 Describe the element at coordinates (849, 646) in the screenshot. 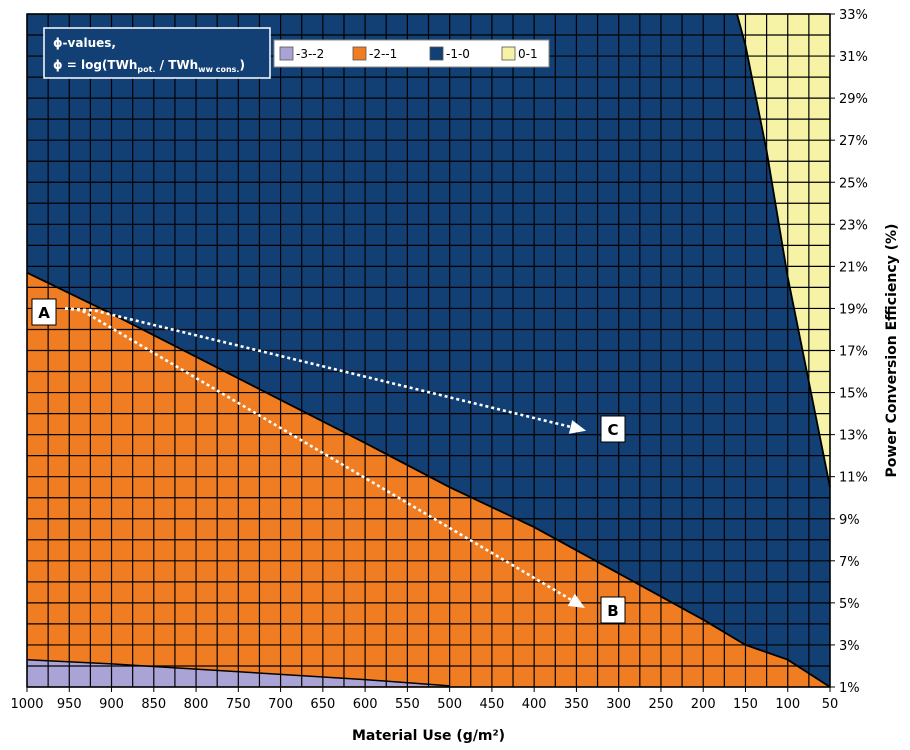

I see `y-tick-label: 3%` at that location.